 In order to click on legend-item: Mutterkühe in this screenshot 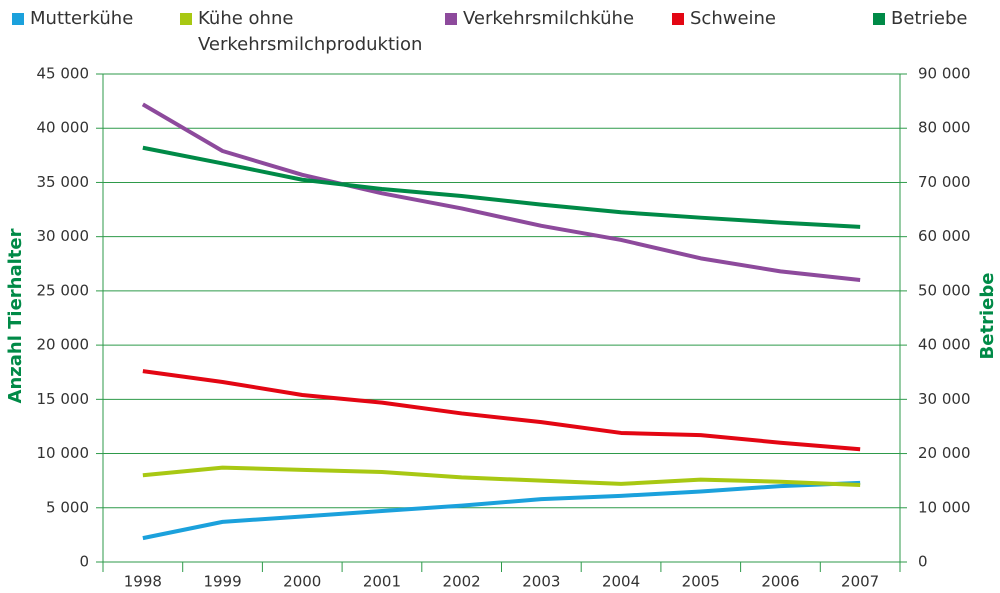, I will do `click(72, 19)`.